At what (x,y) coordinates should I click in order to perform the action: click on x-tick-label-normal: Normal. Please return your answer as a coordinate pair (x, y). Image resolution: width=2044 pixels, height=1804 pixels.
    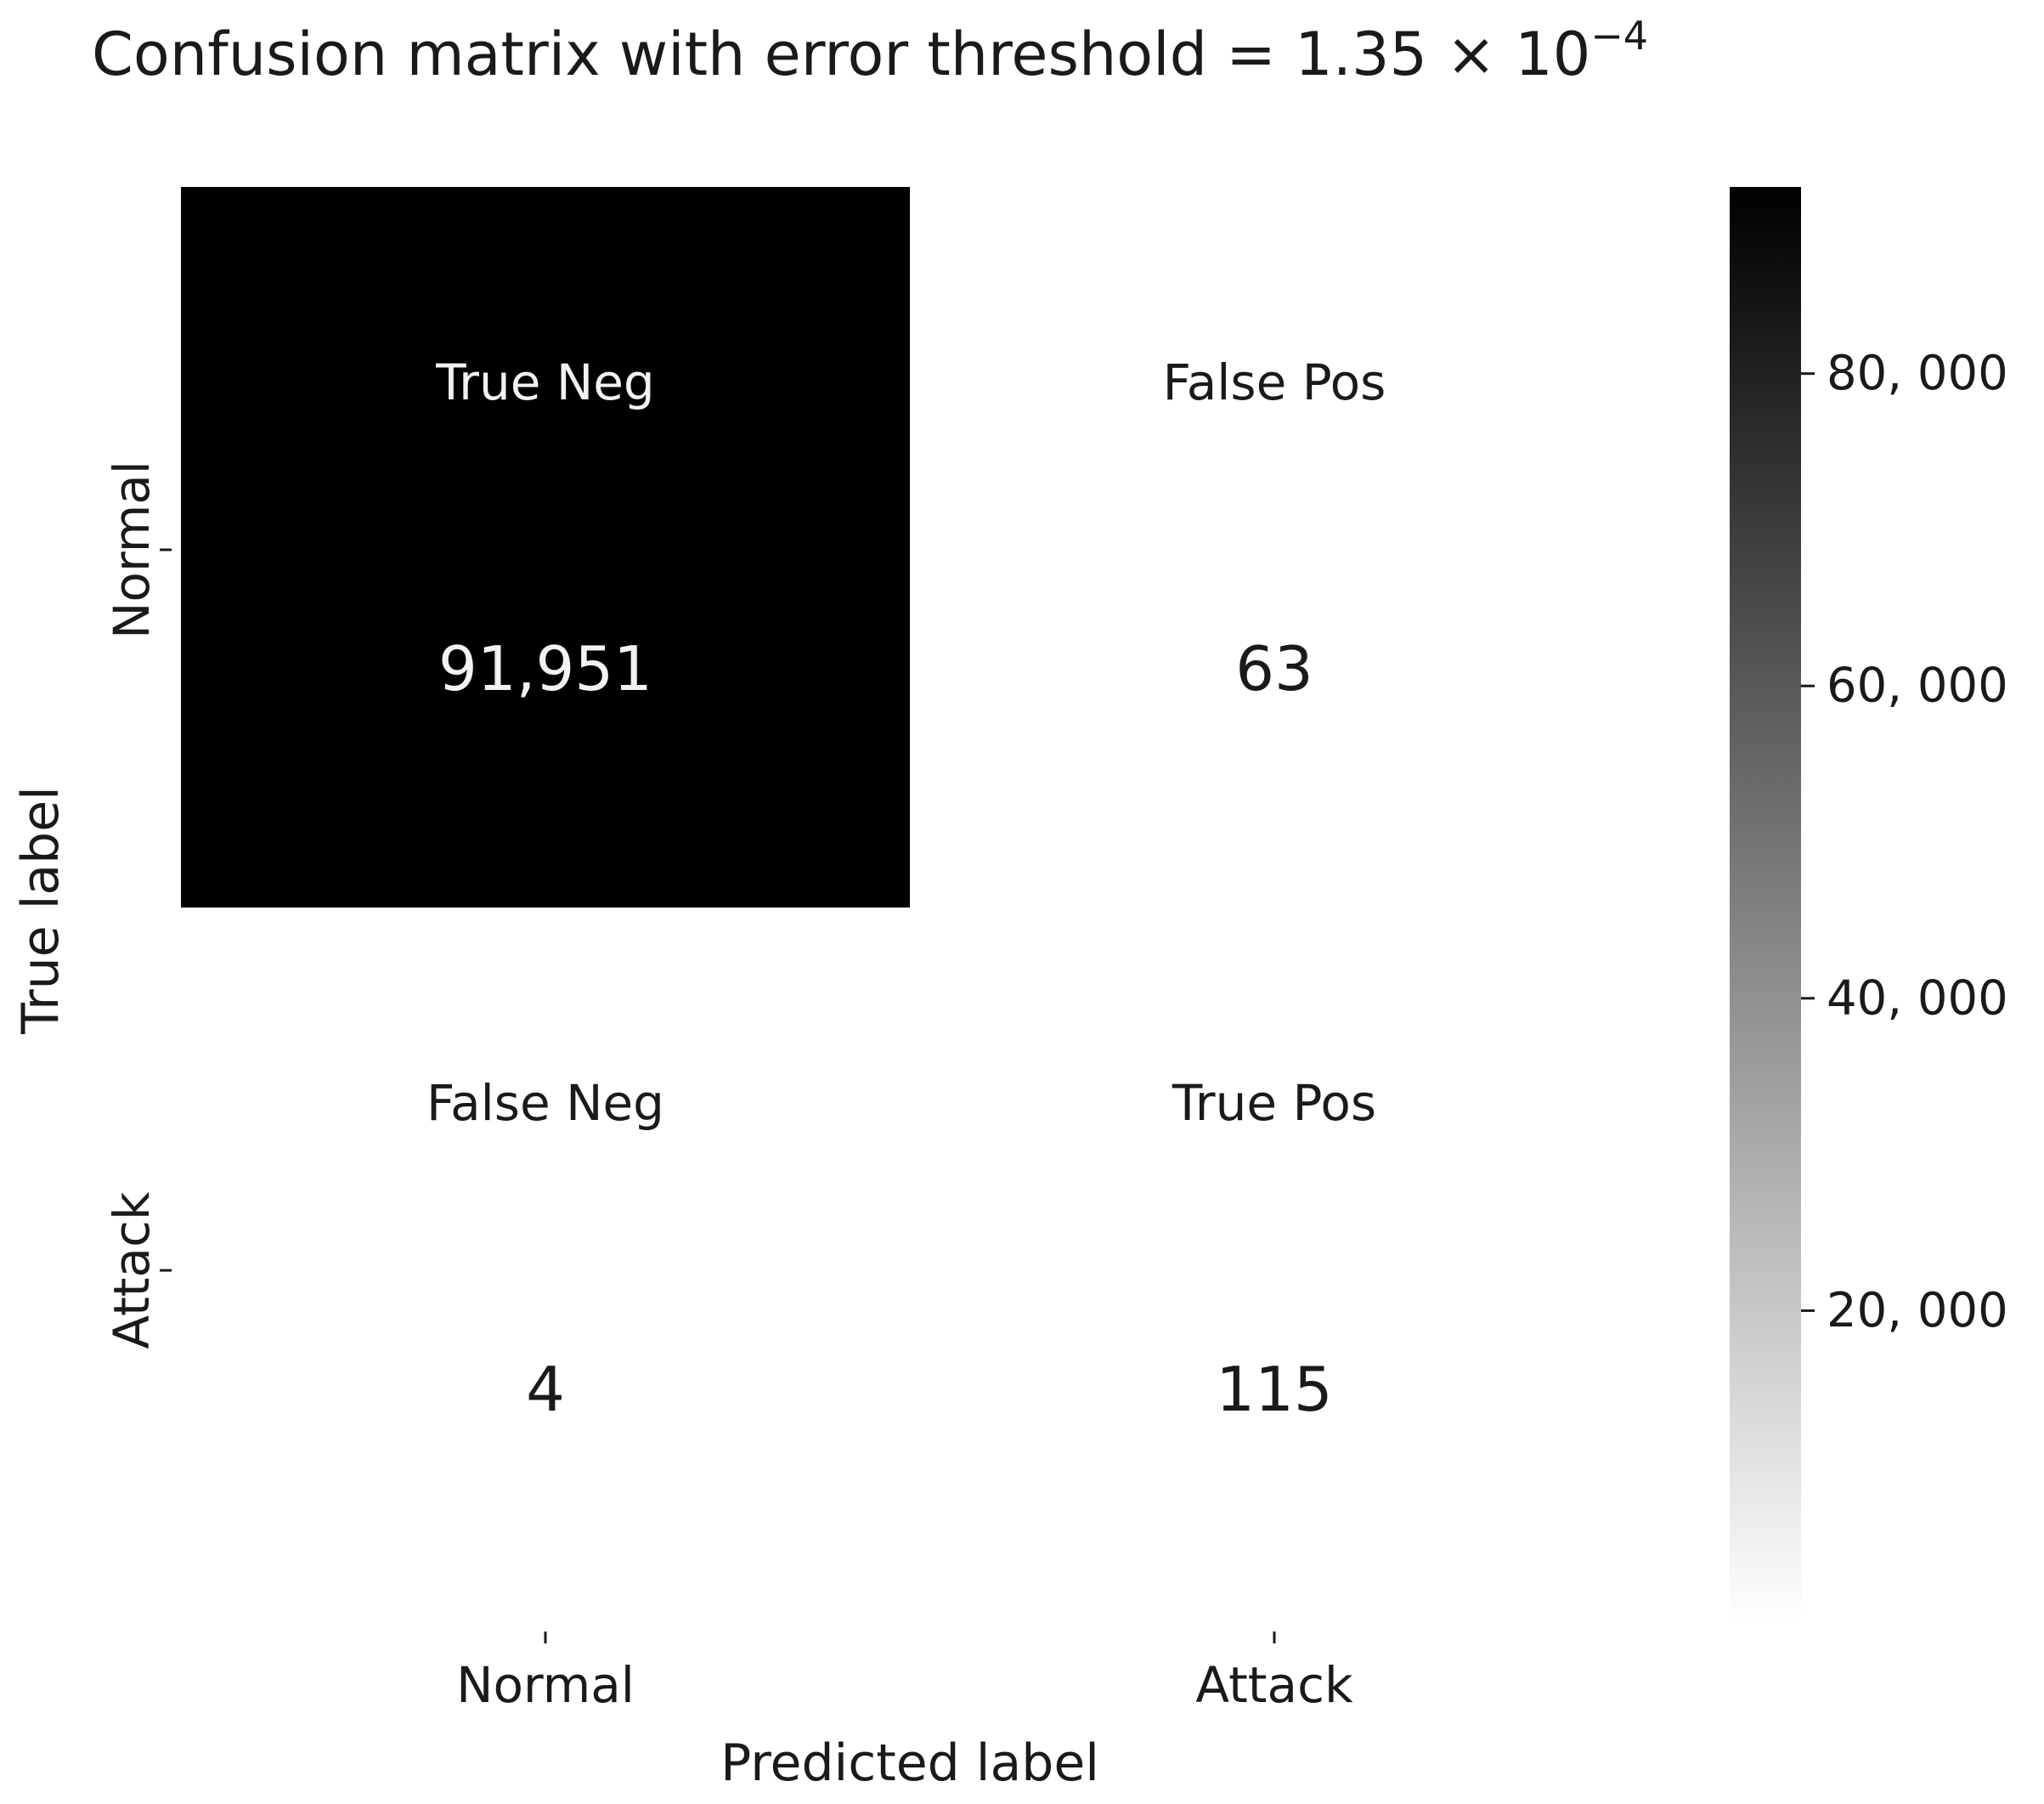
    Looking at the image, I should click on (545, 1685).